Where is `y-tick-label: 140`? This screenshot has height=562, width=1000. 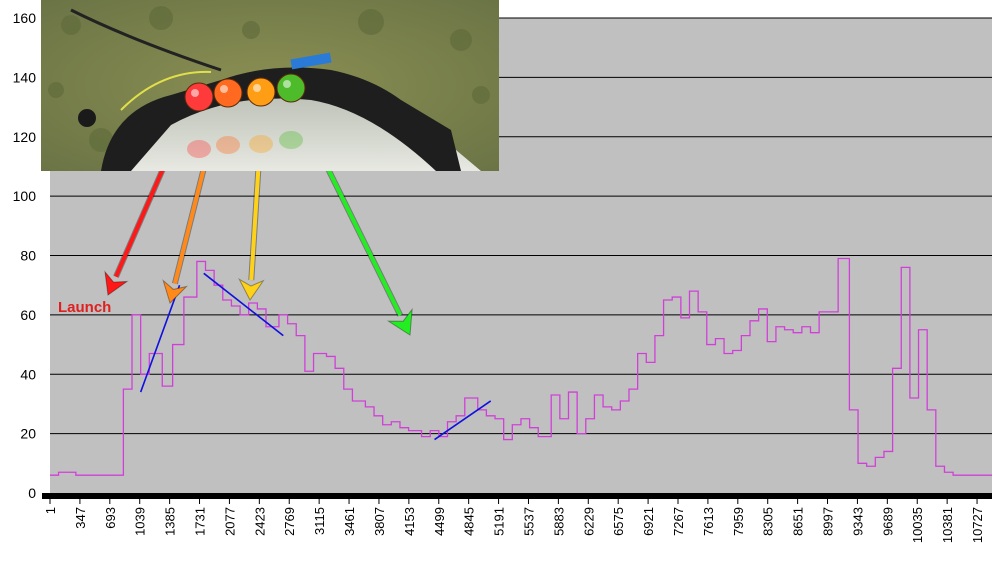
y-tick-label: 140 is located at coordinates (25, 77).